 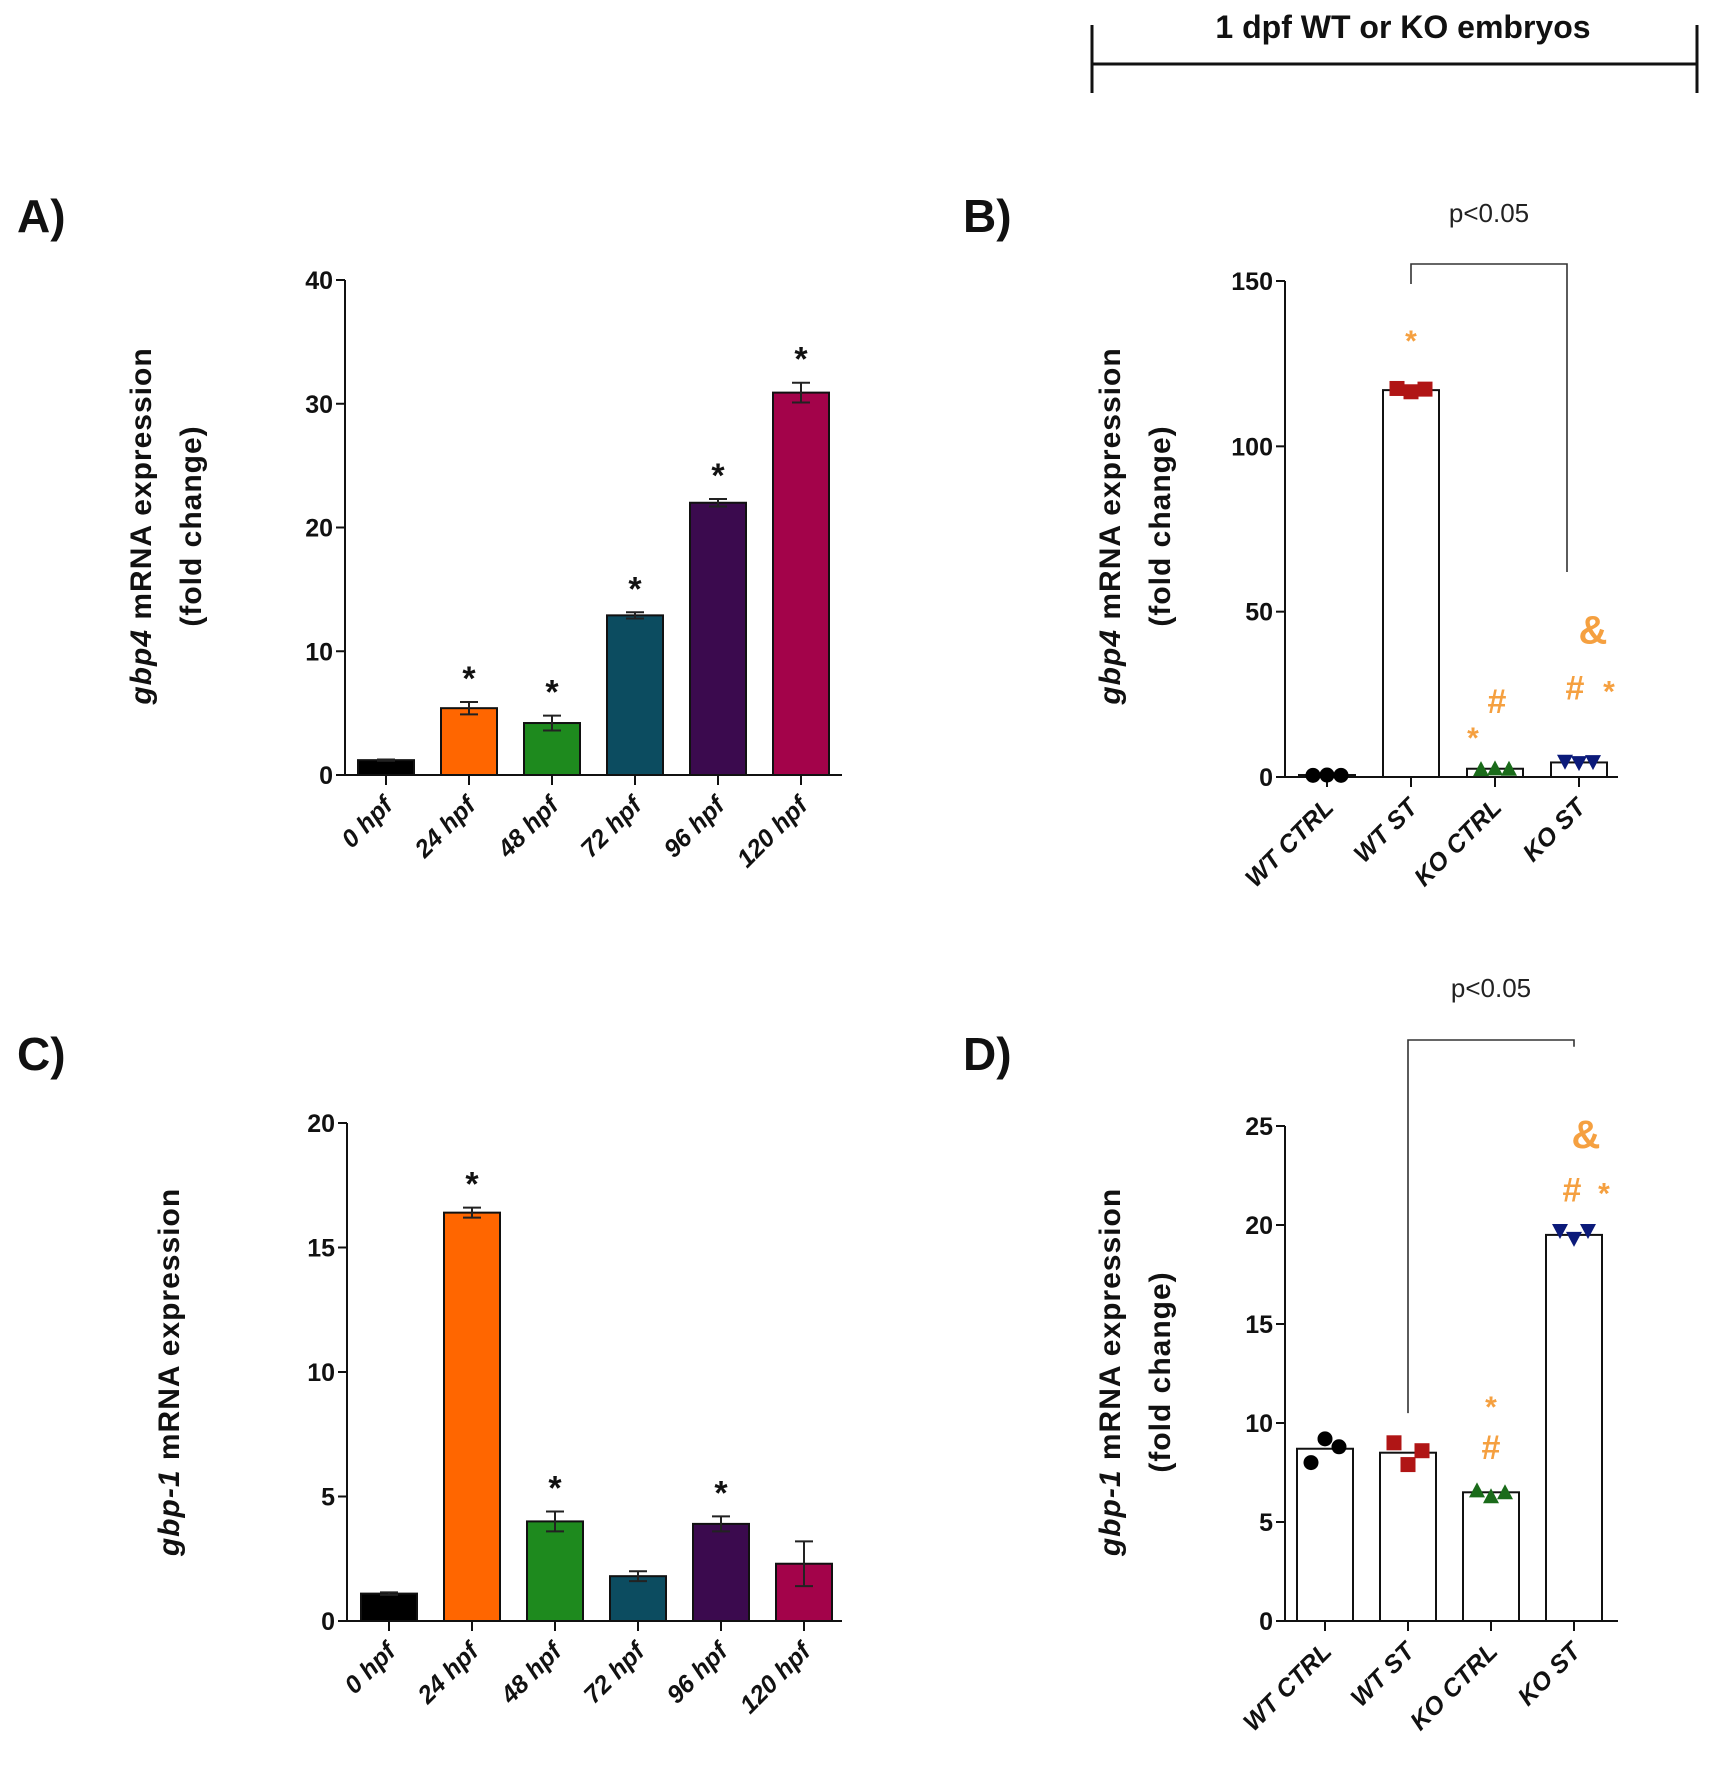 What do you see at coordinates (328, 1498) in the screenshot?
I see `y-tick-label: 5` at bounding box center [328, 1498].